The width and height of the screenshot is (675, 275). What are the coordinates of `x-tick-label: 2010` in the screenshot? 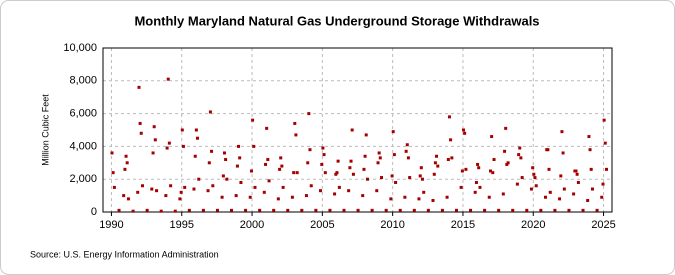 It's located at (392, 225).